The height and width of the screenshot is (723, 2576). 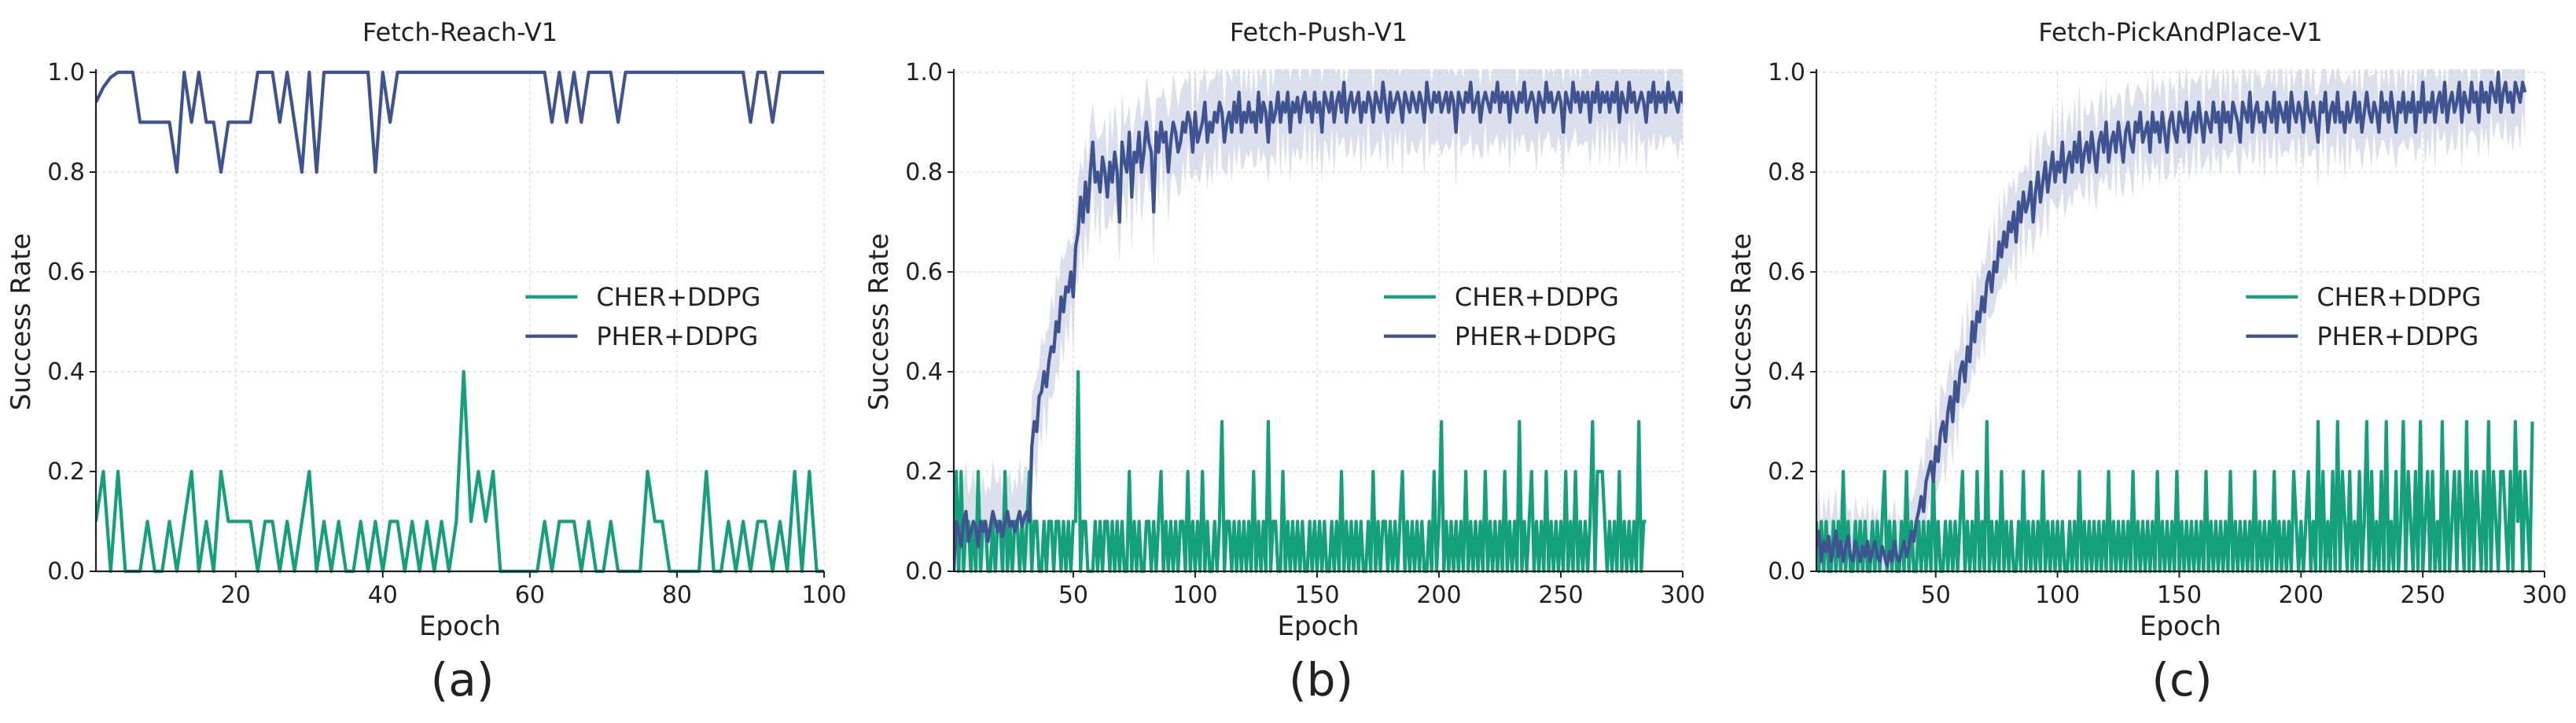 I want to click on series-line-cher-ddpg, so click(x=460, y=471).